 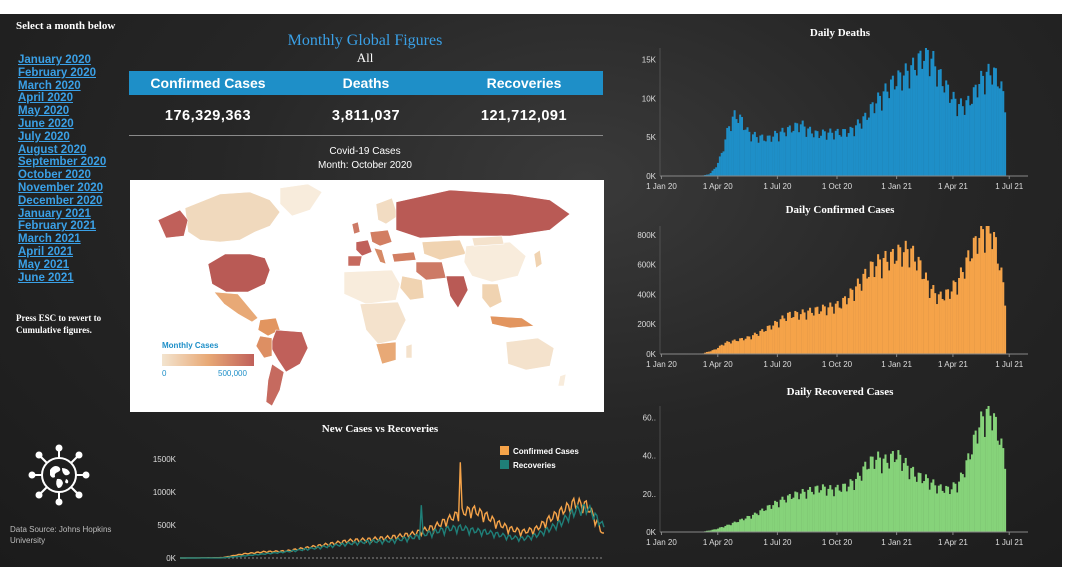 I want to click on month-link: February 2020, so click(x=57, y=72).